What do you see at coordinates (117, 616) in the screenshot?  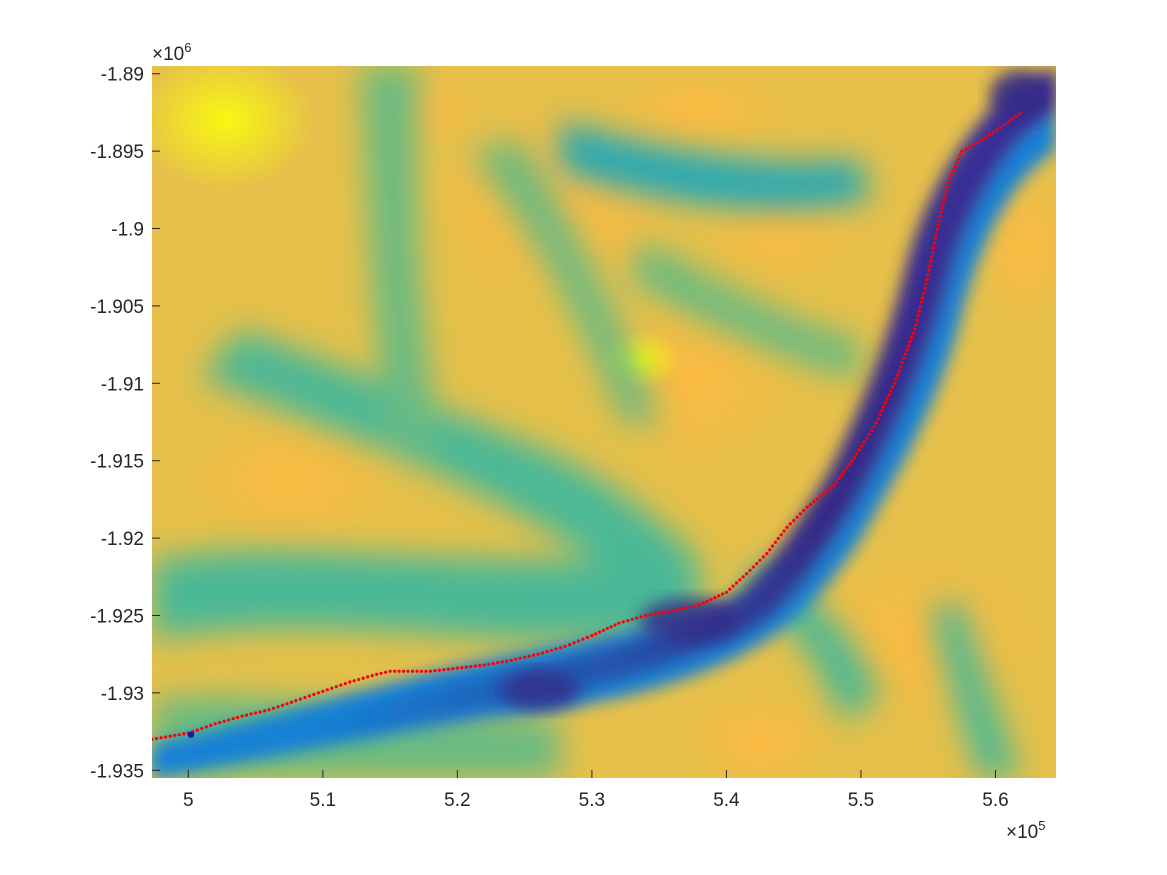 I see `y-tick-label: -1.925` at bounding box center [117, 616].